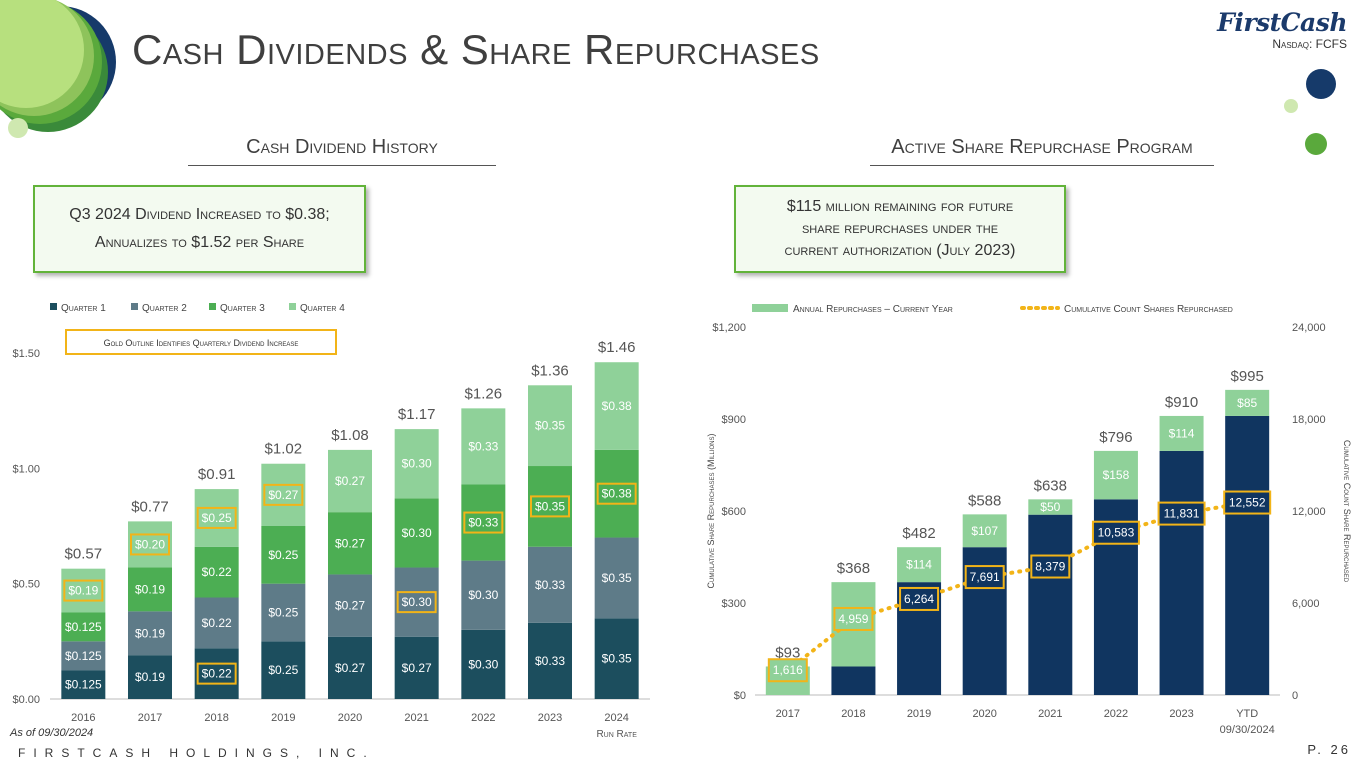 The width and height of the screenshot is (1365, 768). Describe the element at coordinates (1042, 165) in the screenshot. I see `repurchase-section-rule` at that location.